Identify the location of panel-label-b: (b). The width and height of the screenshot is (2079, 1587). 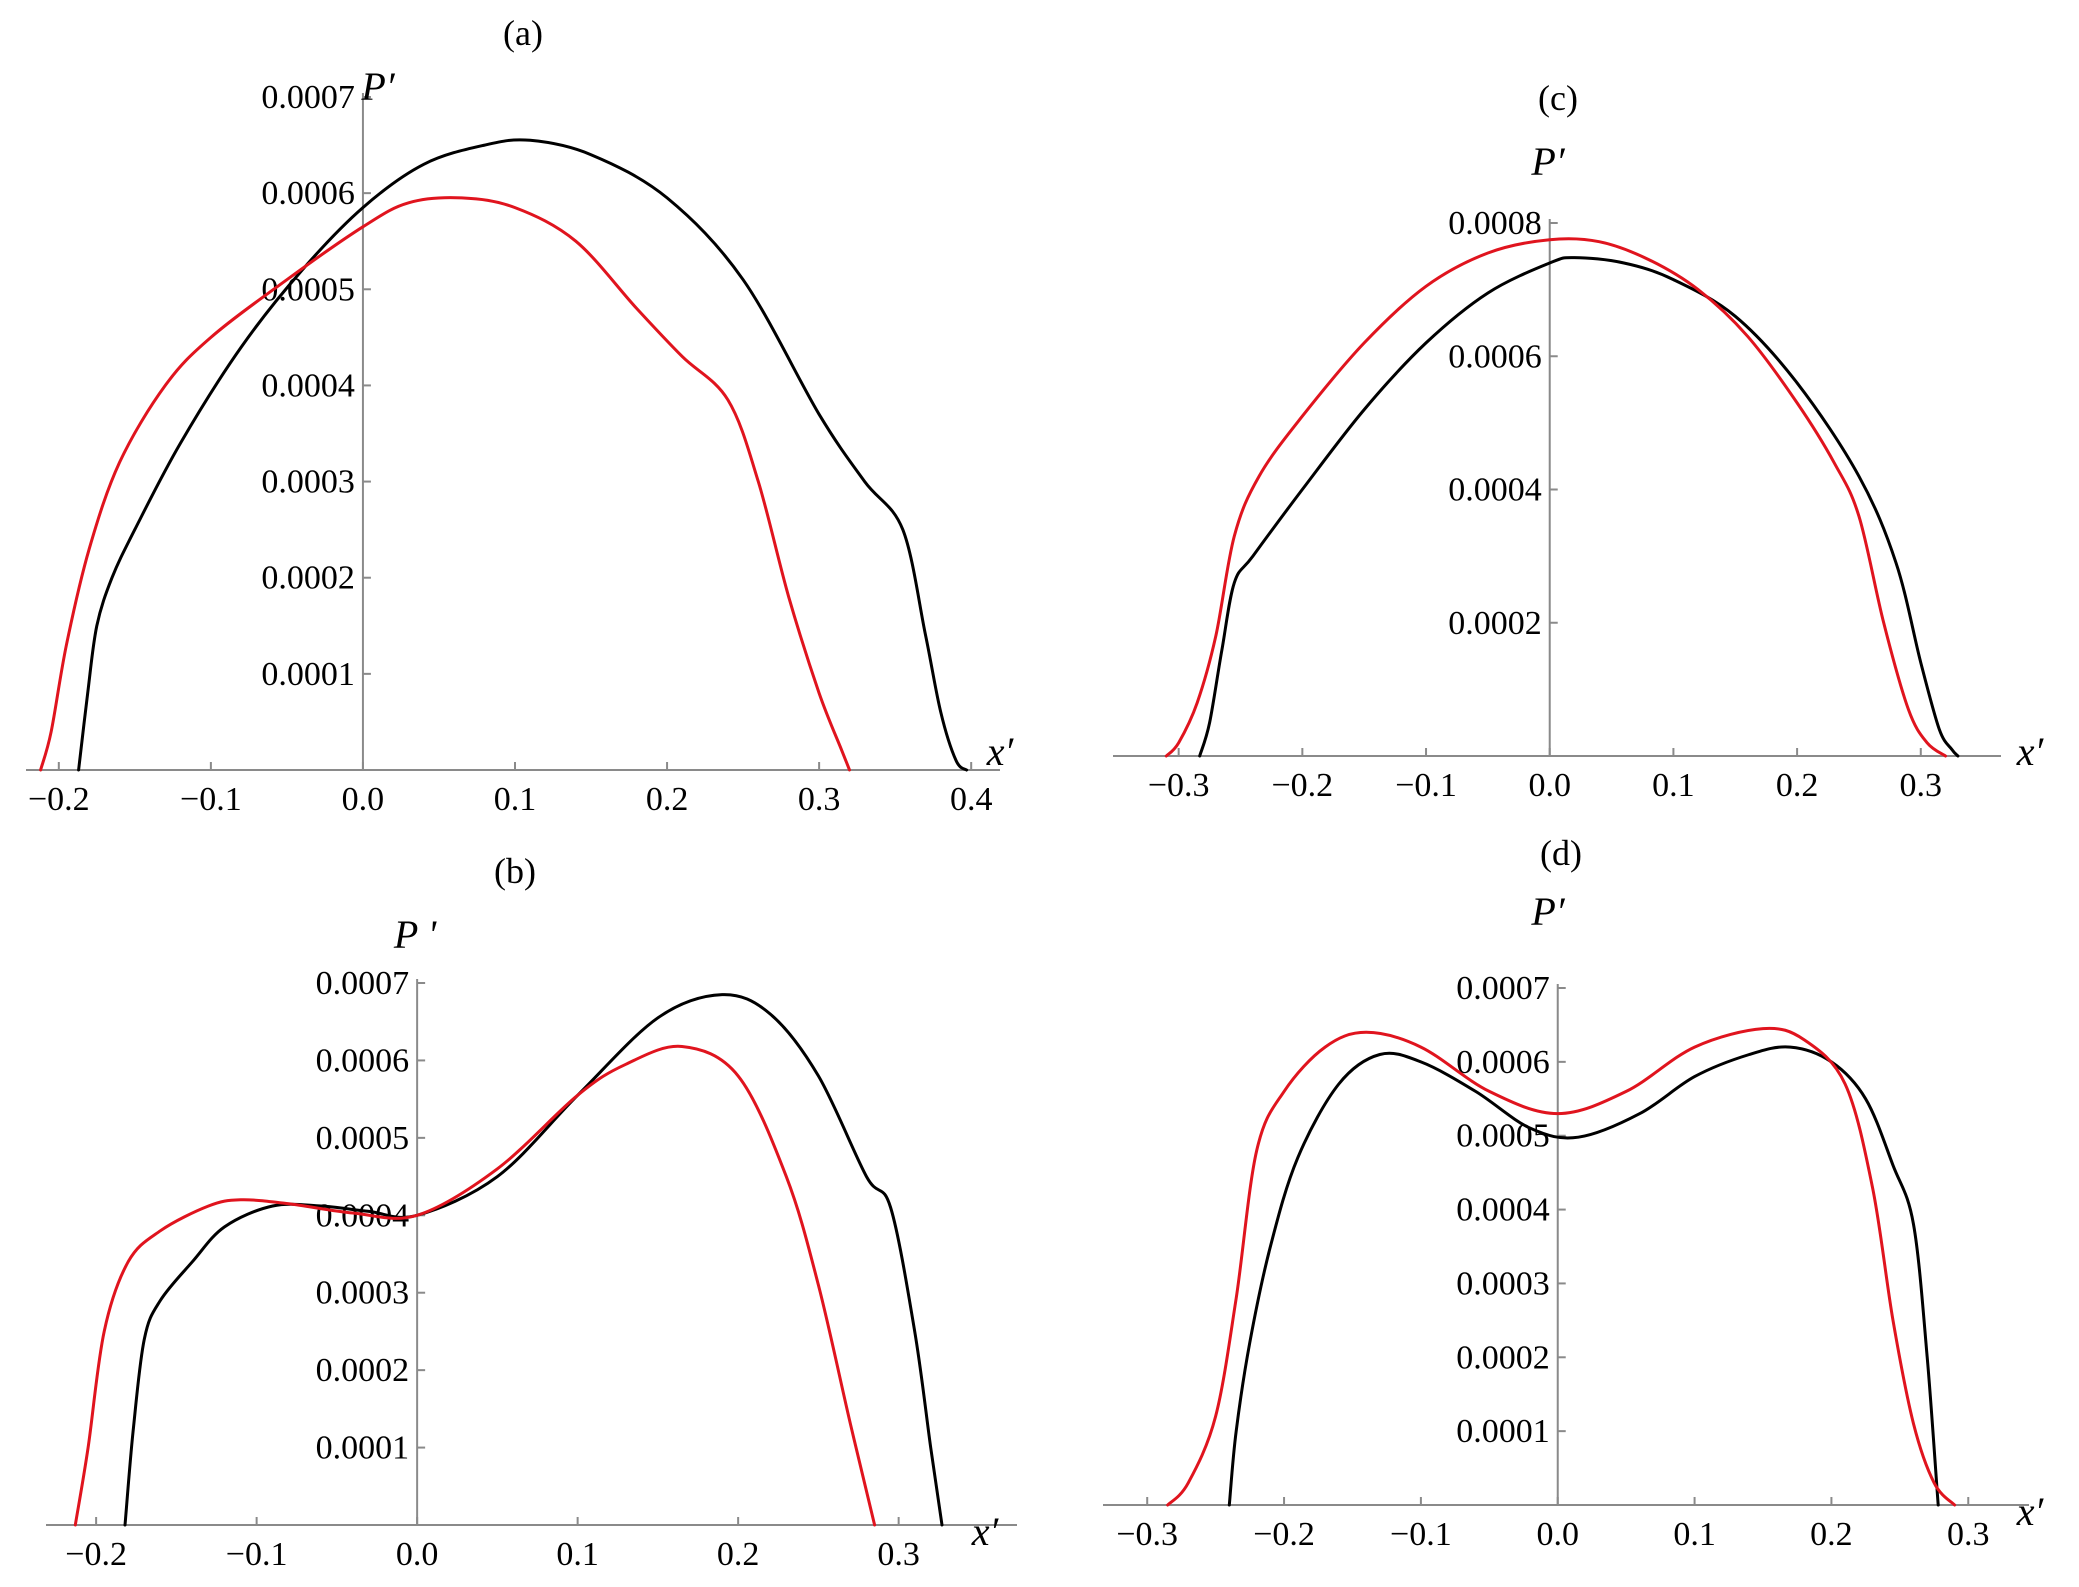
(515, 871).